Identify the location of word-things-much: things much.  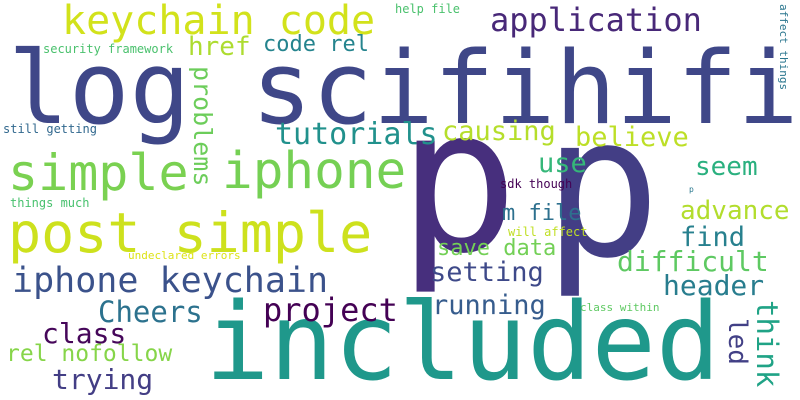
(50, 203).